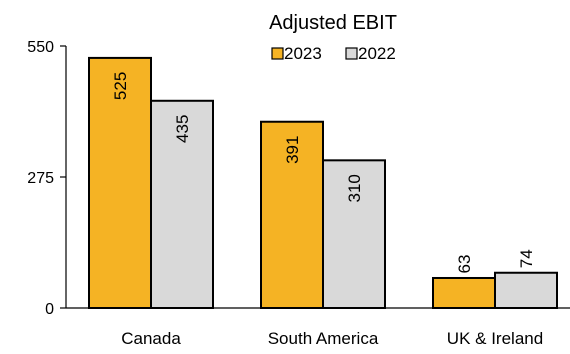 Image resolution: width=570 pixels, height=354 pixels. Describe the element at coordinates (40, 178) in the screenshot. I see `y-tick-label: 275` at that location.